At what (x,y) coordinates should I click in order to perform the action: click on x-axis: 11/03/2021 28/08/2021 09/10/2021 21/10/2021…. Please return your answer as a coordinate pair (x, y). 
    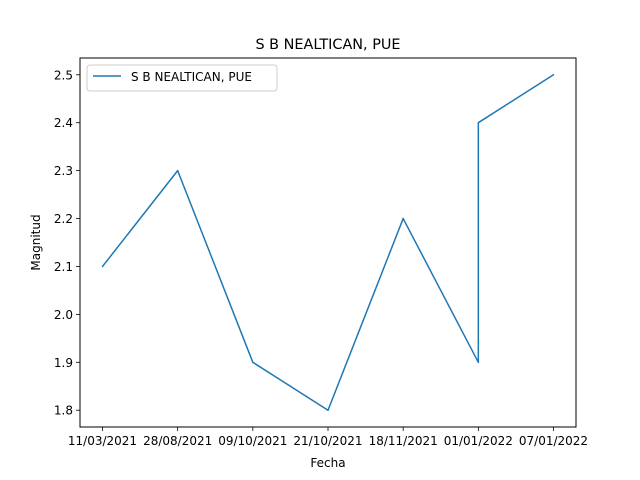
    Looking at the image, I should click on (328, 437).